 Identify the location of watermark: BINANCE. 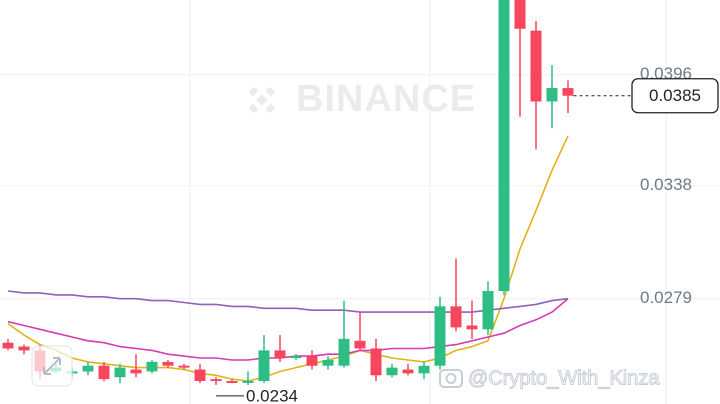
(362, 99).